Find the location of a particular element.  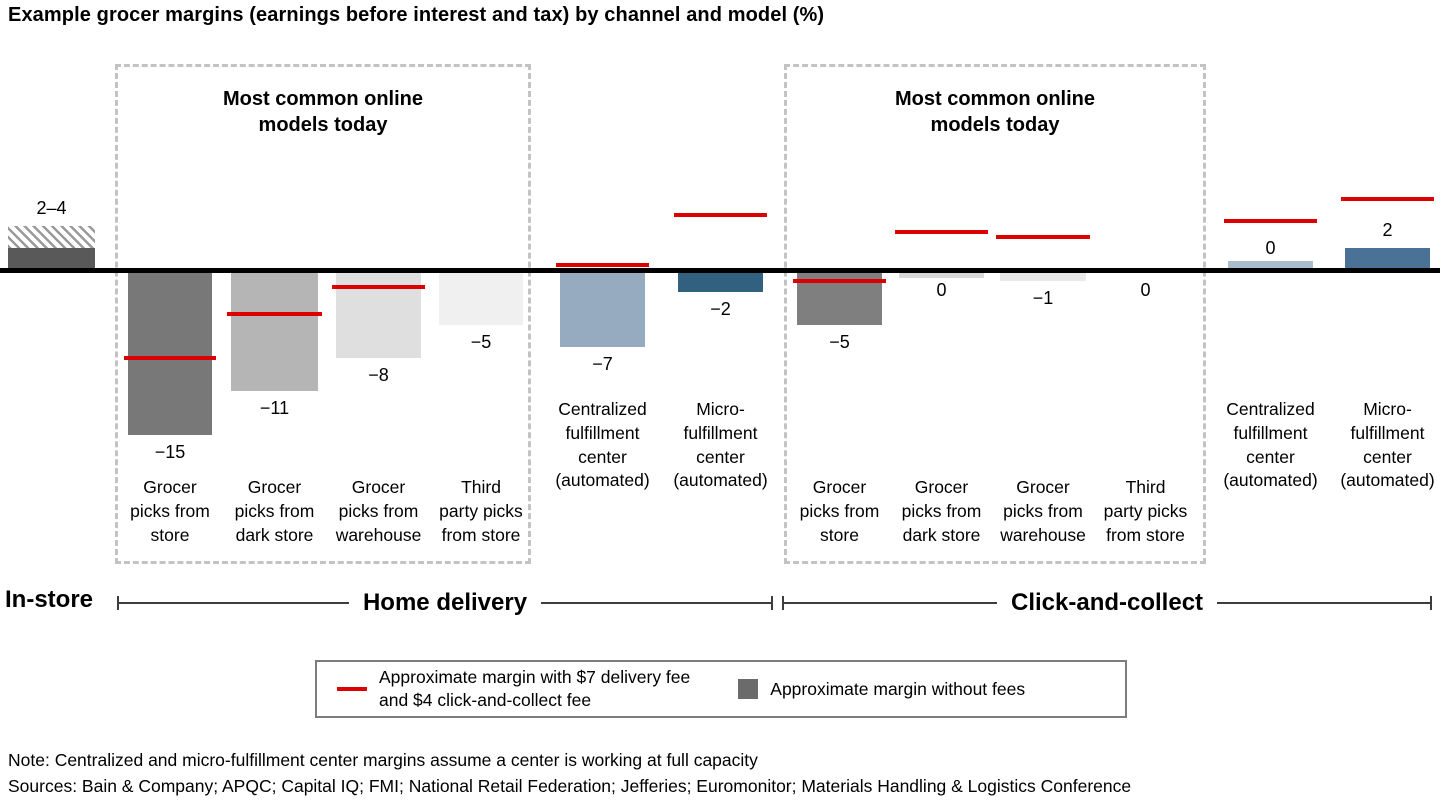

value-label-cc-centralized-fc: 0 is located at coordinates (1270, 248).